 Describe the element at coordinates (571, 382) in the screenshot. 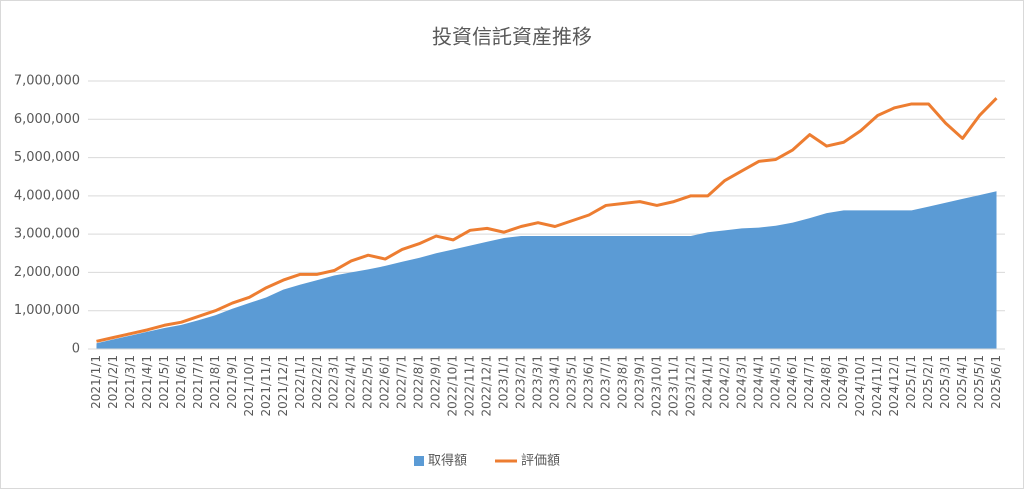

I see `x-tick-label: 2023/5/1` at that location.